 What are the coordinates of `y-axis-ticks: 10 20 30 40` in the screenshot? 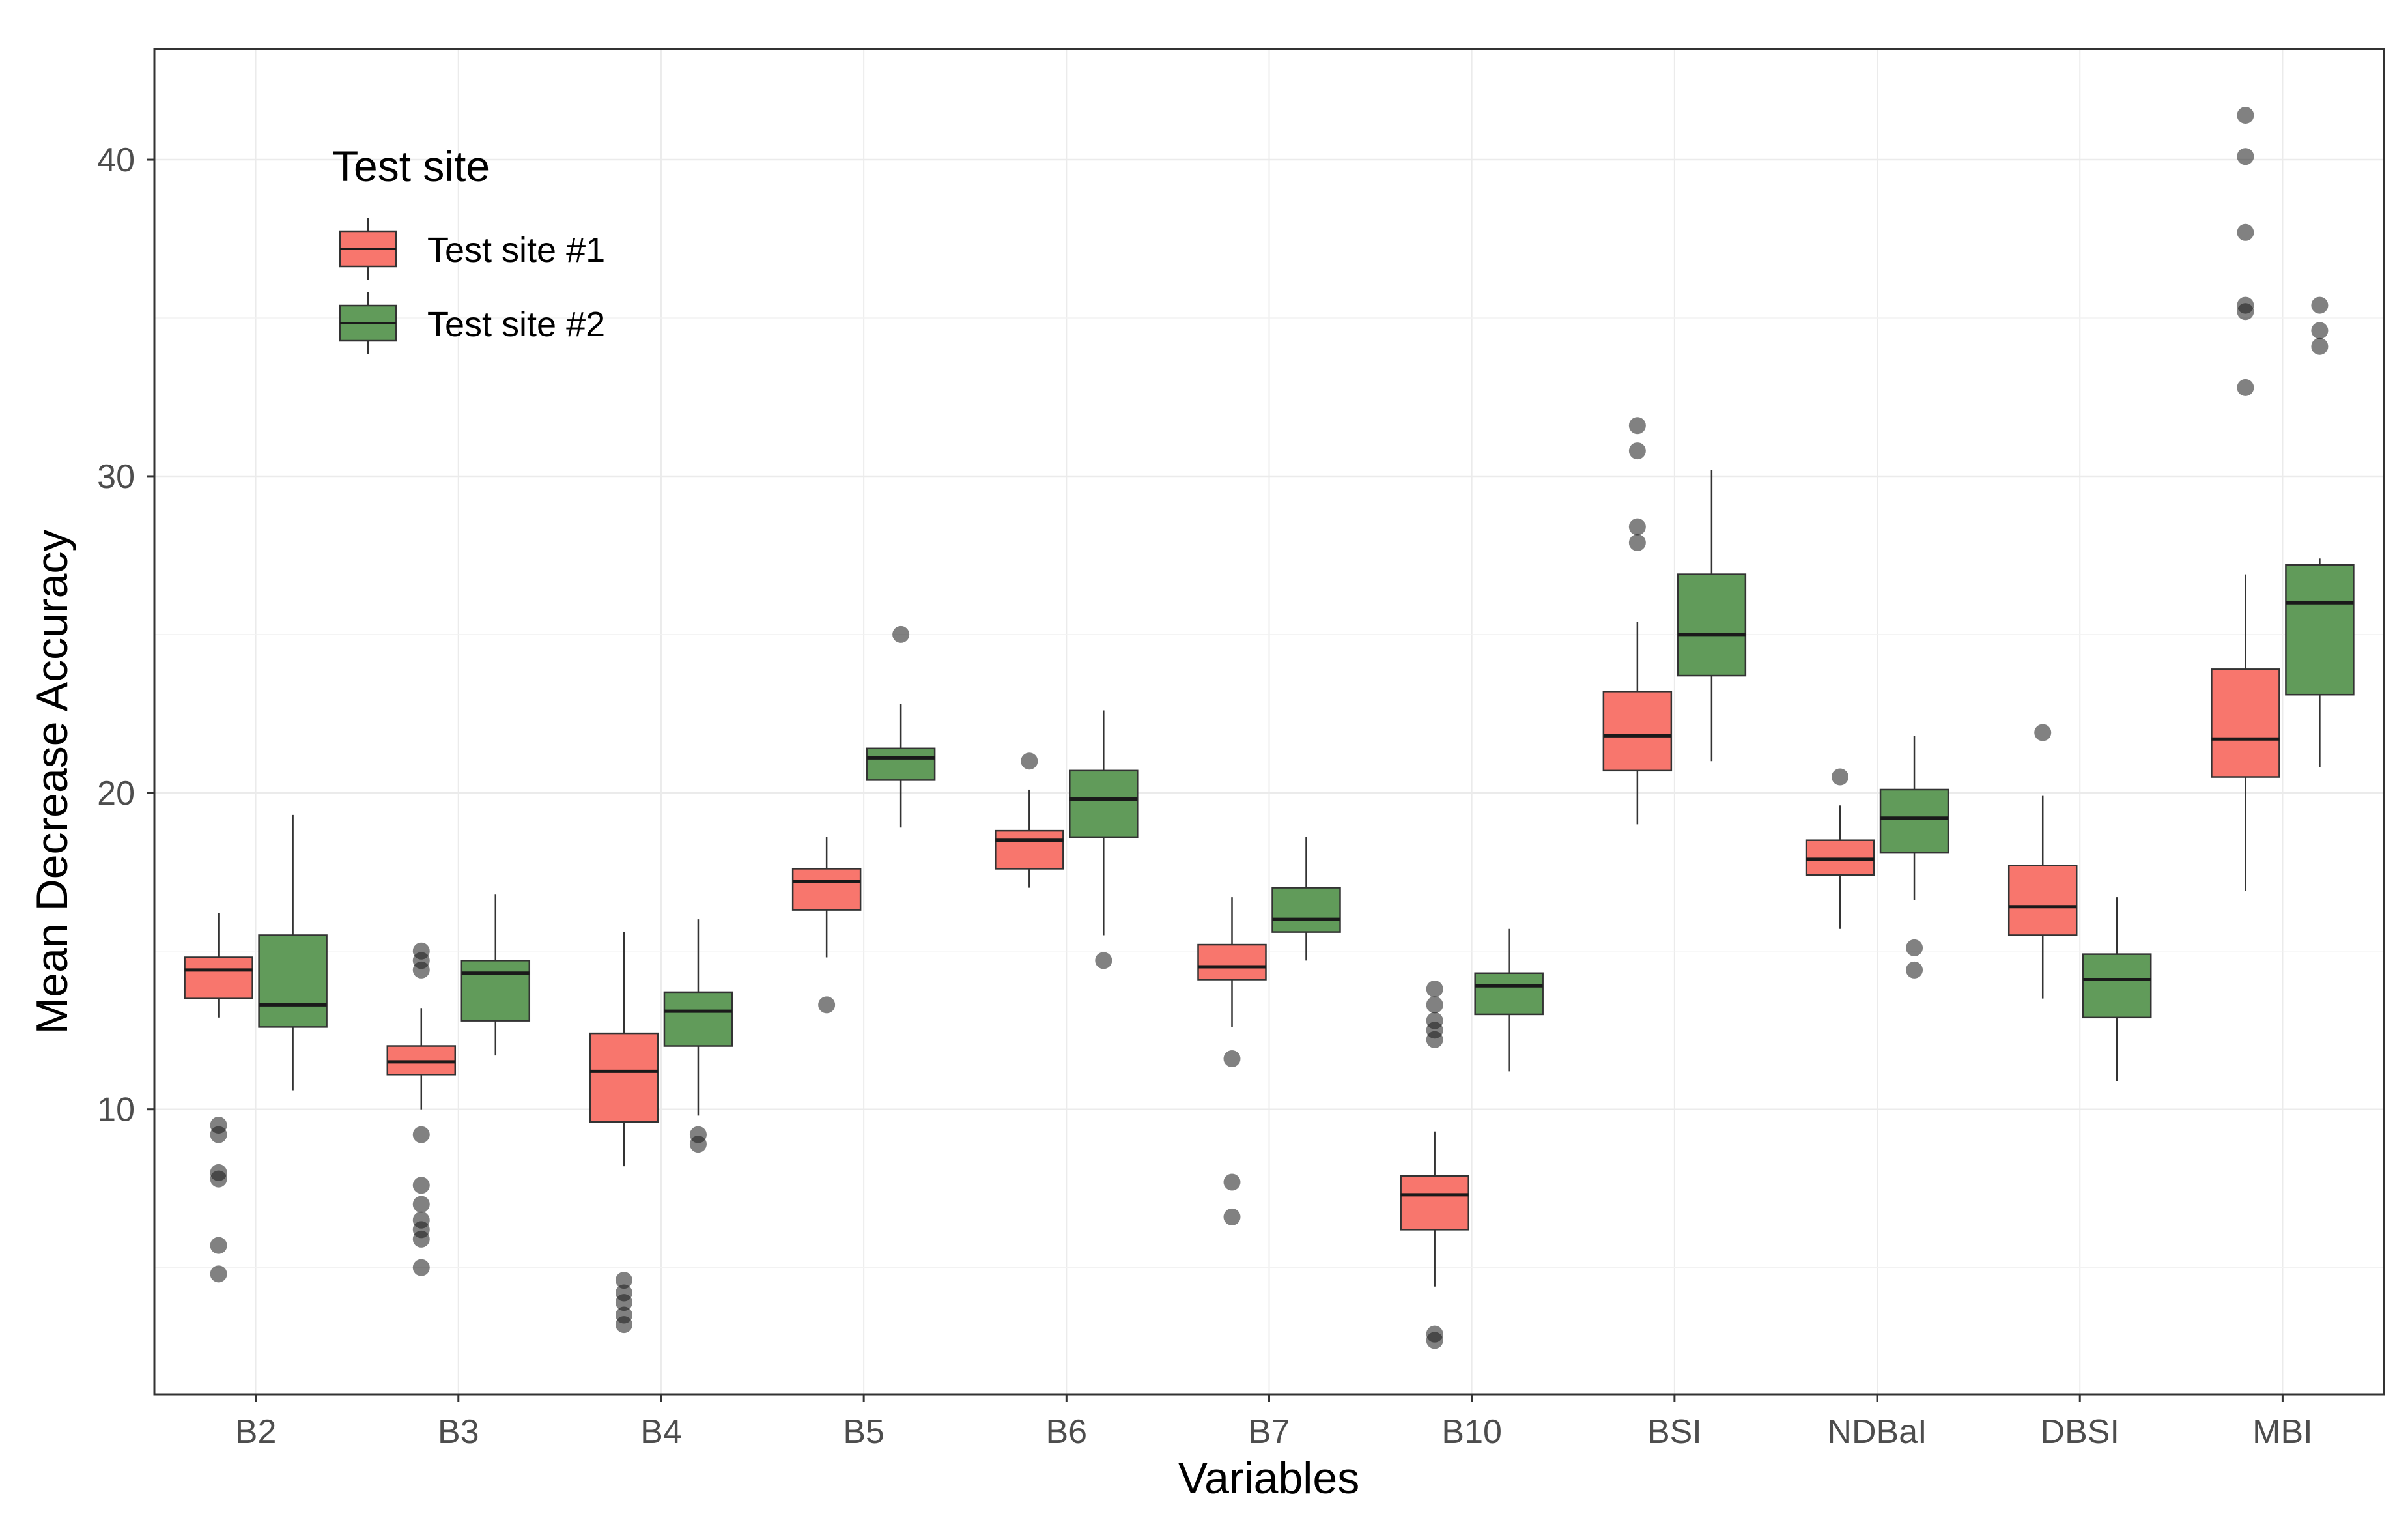 It's located at (126, 635).